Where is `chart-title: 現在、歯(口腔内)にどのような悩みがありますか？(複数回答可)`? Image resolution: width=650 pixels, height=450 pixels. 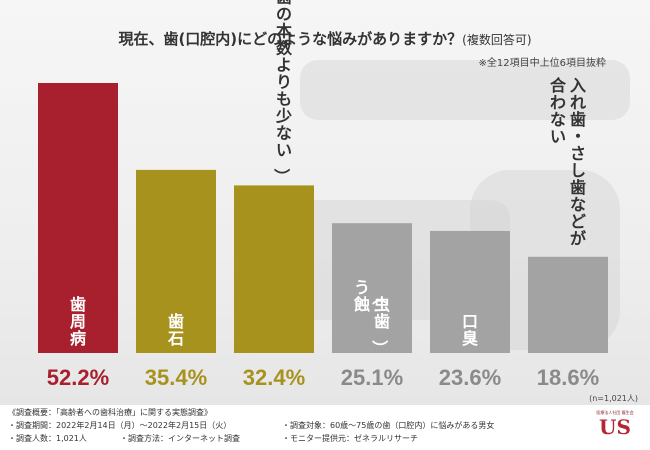 chart-title: 現在、歯(口腔内)にどのような悩みがありますか？(複数回答可) is located at coordinates (325, 38).